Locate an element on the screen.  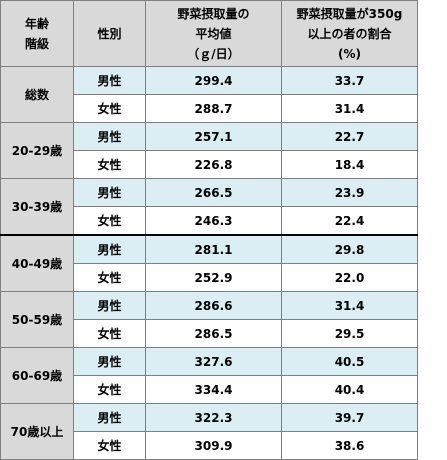
header-age-group: 年齢 階級 is located at coordinates (37, 33).